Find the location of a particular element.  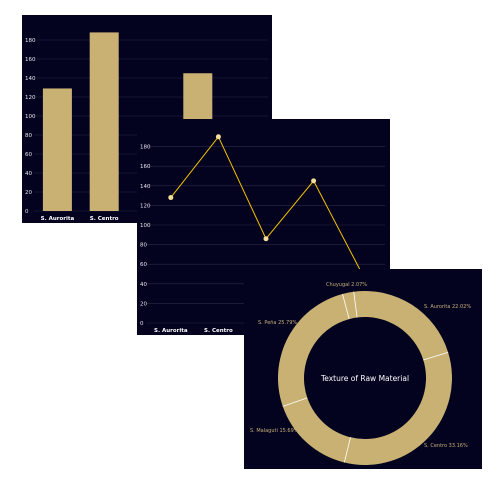

slice-label: S. Centro 33.16% is located at coordinates (446, 446).